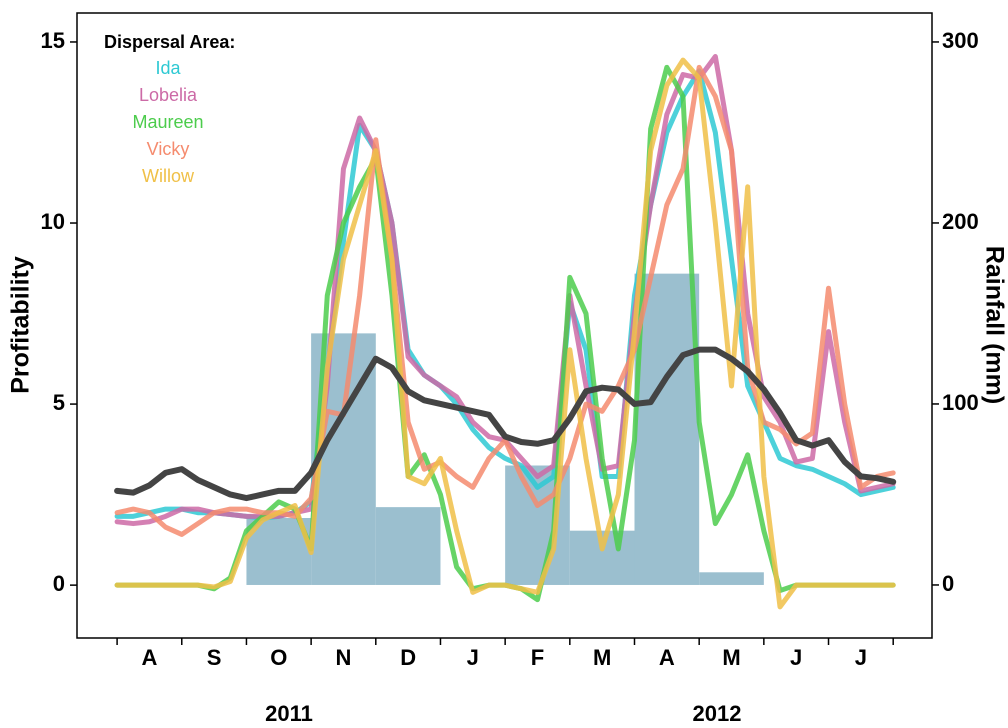 This screenshot has height=728, width=1008. I want to click on x-tick-label: O, so click(278, 657).